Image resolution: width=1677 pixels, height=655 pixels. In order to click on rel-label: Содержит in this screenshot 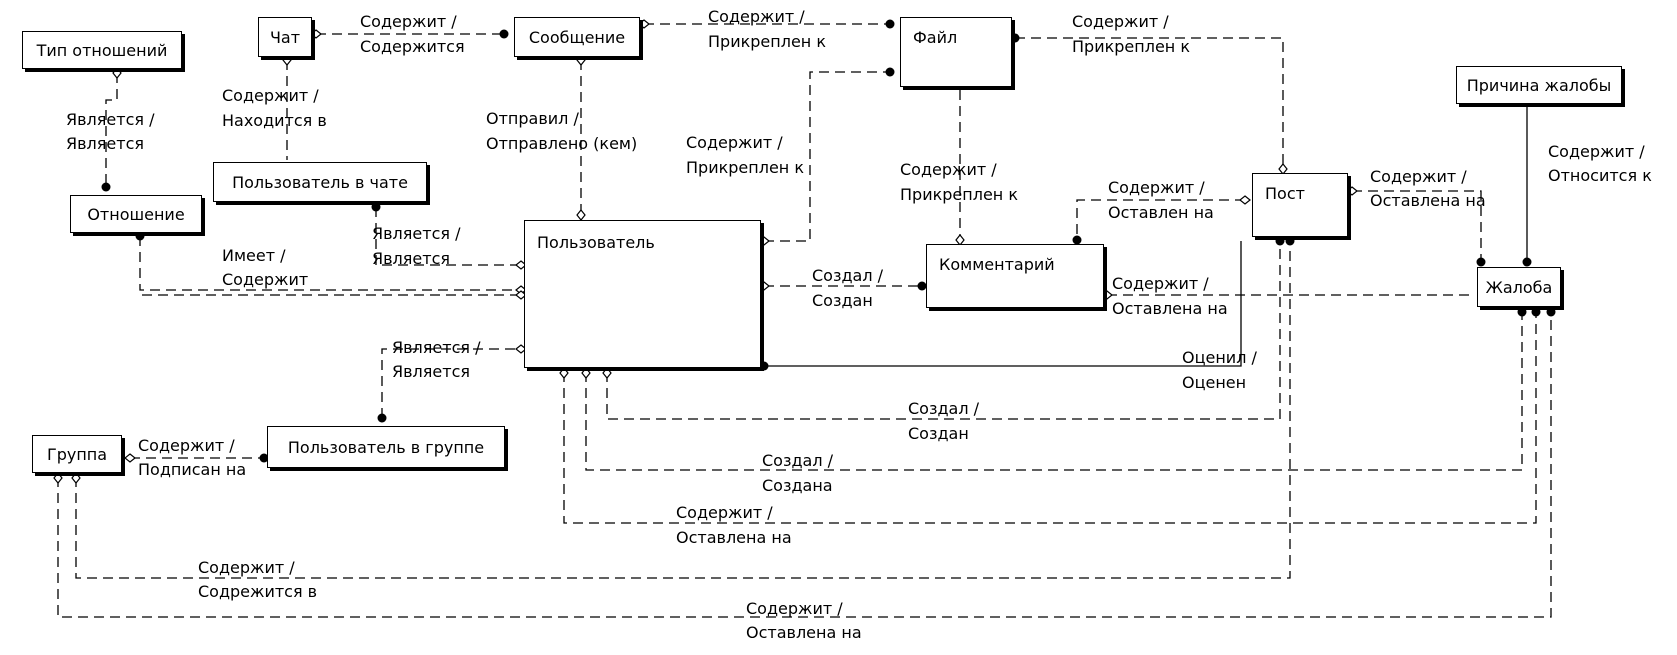, I will do `click(265, 279)`.